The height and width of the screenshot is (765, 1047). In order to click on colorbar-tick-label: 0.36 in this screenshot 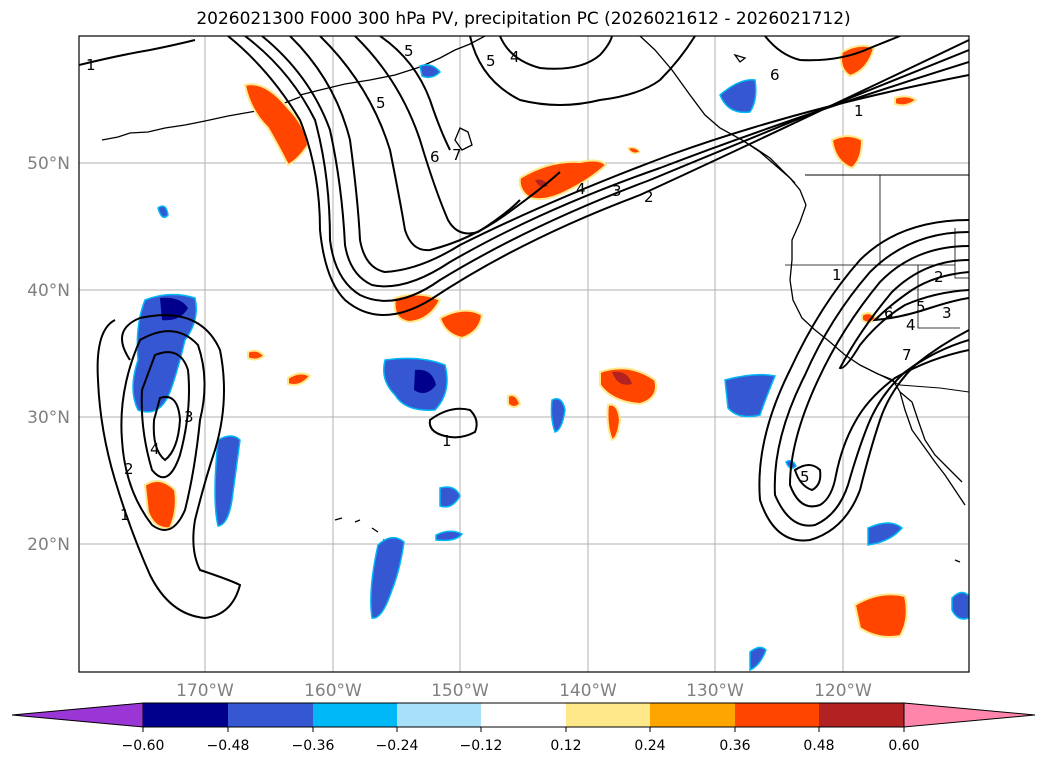, I will do `click(734, 746)`.